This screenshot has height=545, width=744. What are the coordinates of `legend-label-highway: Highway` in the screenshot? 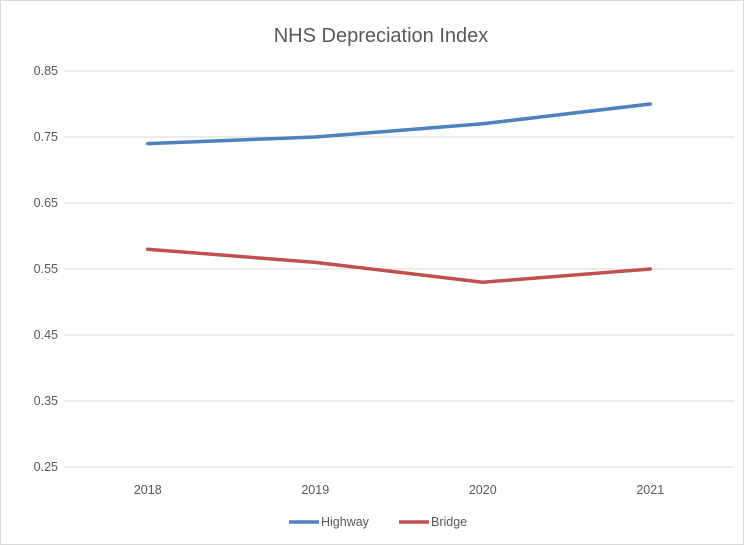 It's located at (345, 522).